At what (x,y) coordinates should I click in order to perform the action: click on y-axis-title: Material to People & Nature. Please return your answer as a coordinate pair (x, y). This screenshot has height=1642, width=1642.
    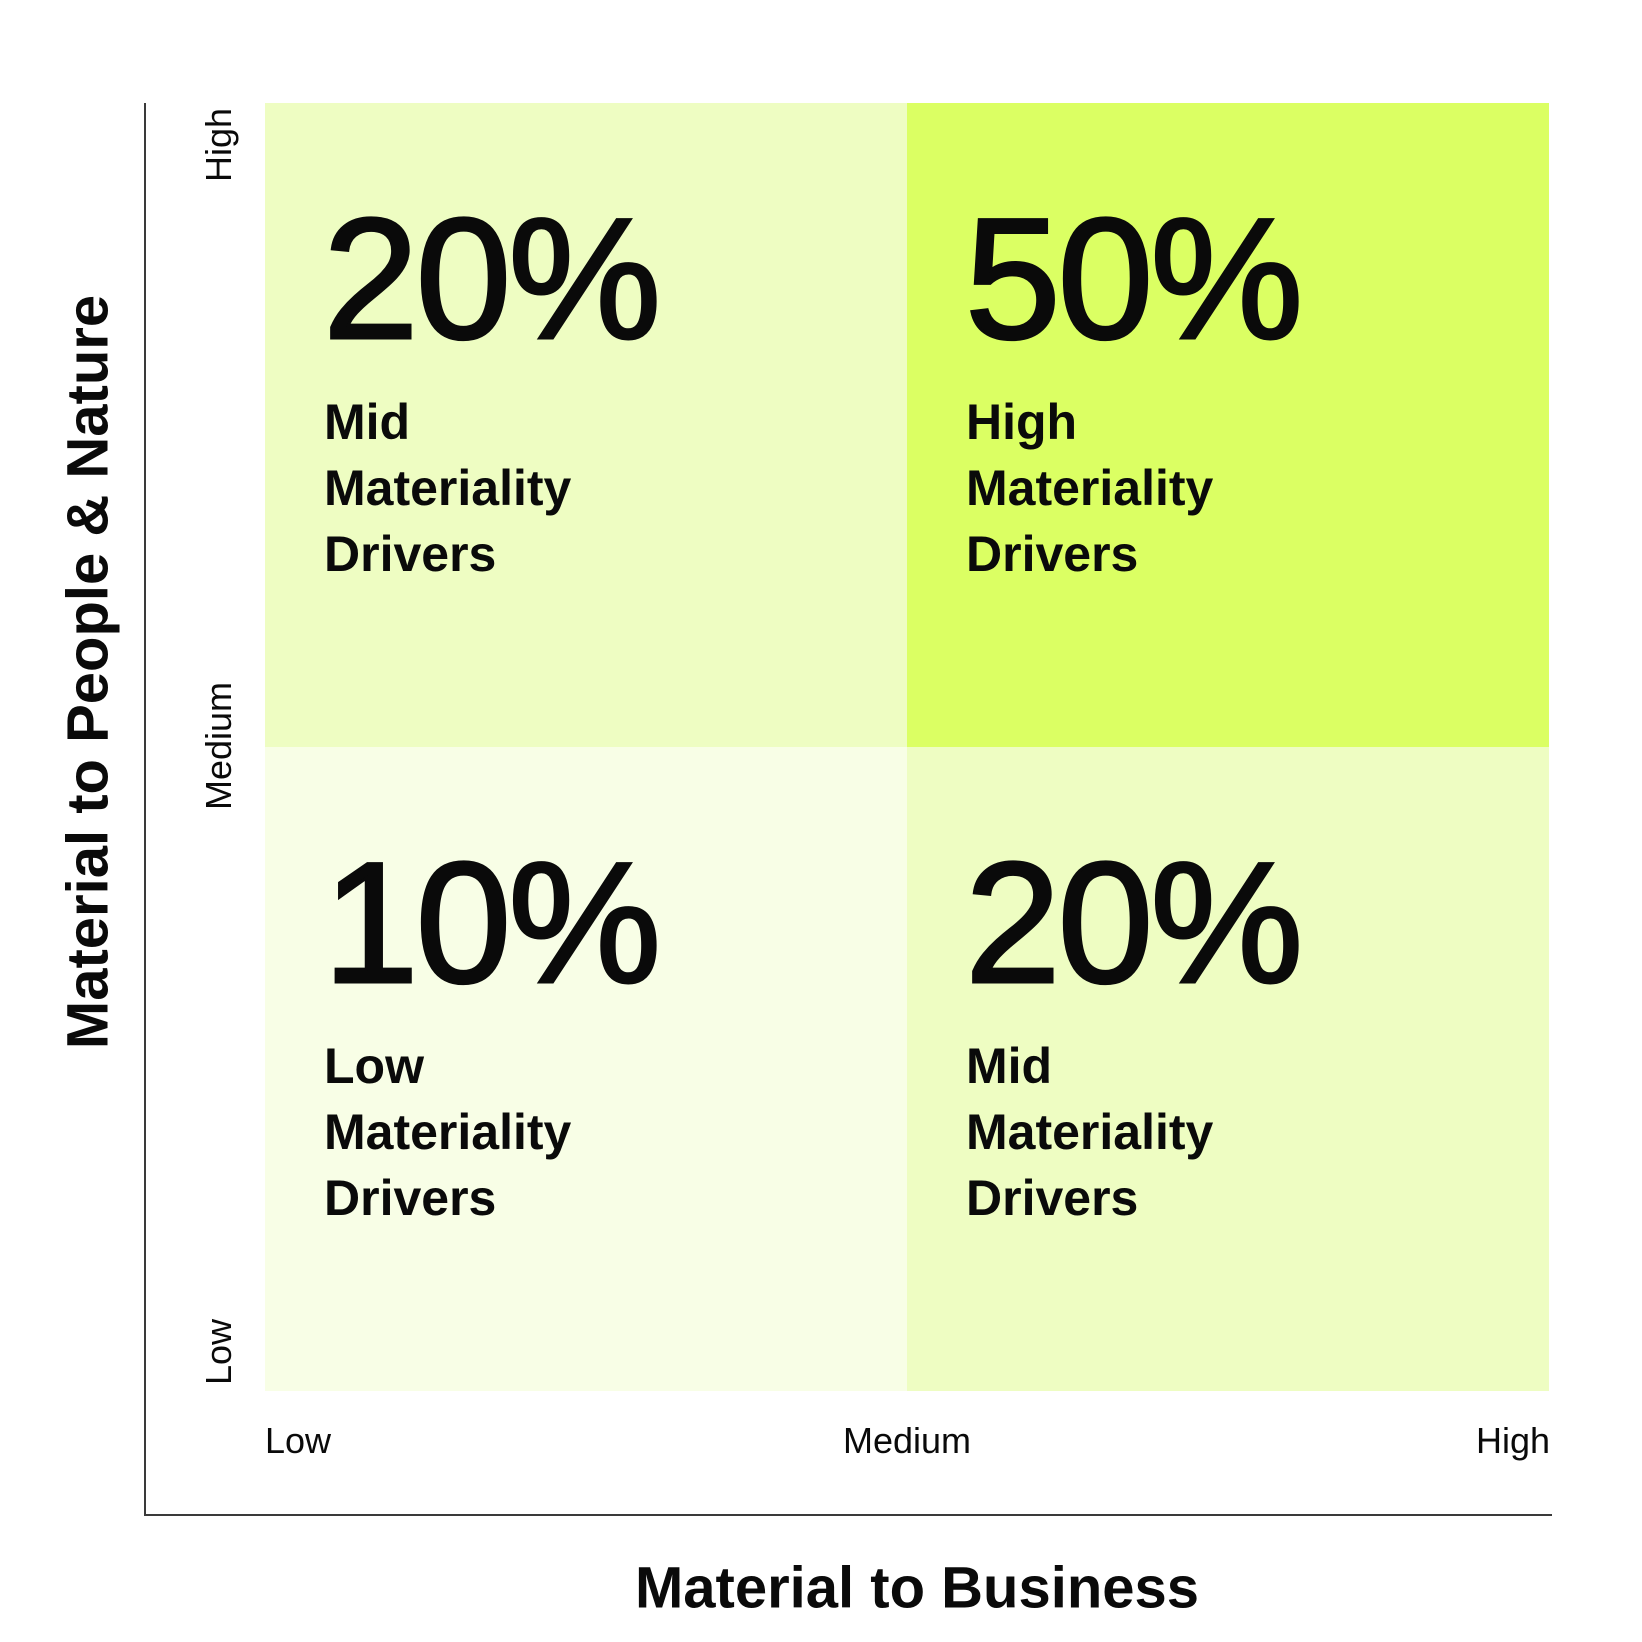
    Looking at the image, I should click on (88, 672).